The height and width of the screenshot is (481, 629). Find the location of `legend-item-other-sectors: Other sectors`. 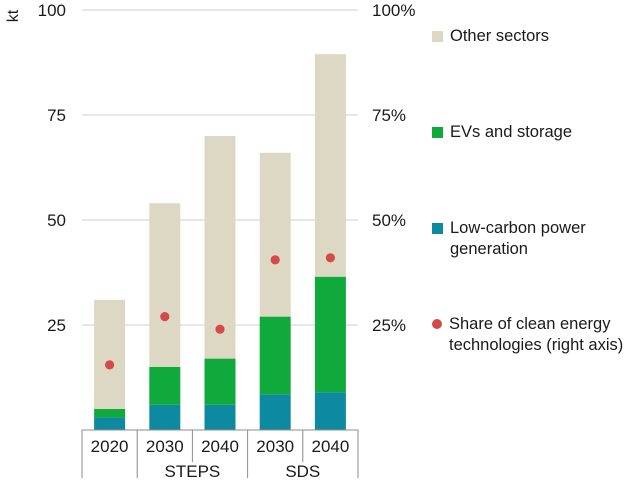

legend-item-other-sectors: Other sectors is located at coordinates (530, 36).